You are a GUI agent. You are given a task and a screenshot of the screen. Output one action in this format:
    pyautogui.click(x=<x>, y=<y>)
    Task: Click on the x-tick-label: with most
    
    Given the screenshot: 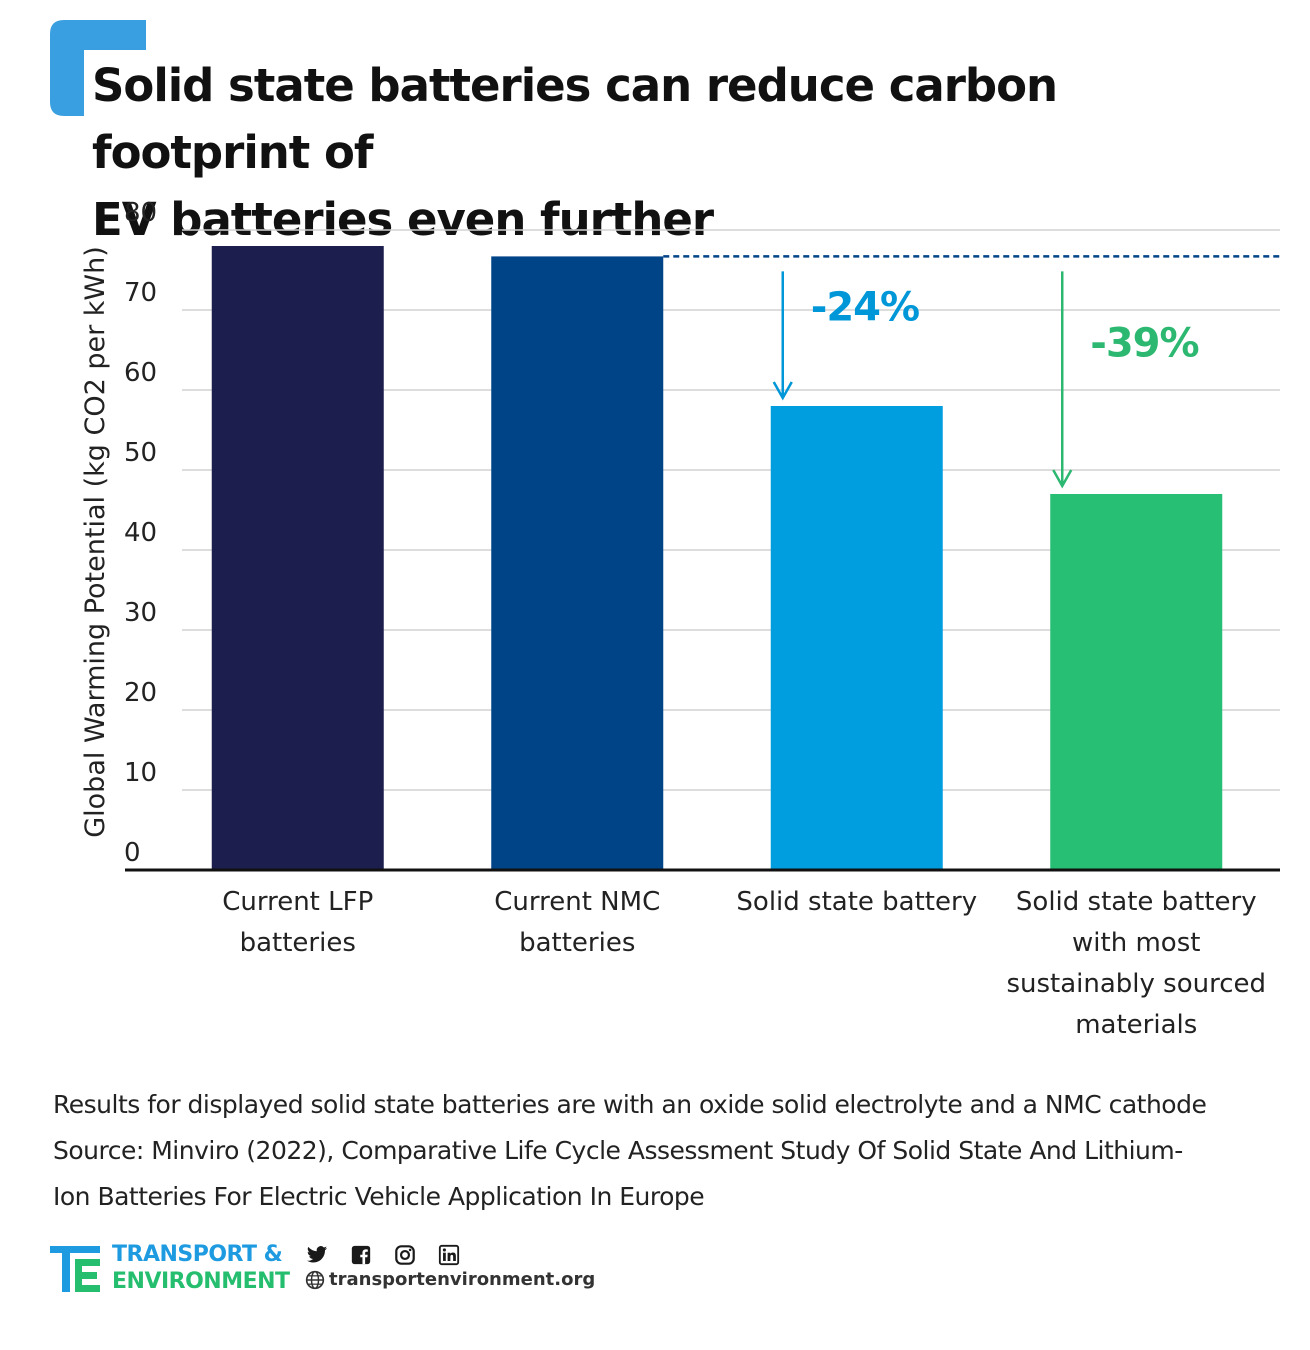 What is the action you would take?
    pyautogui.click(x=1136, y=943)
    